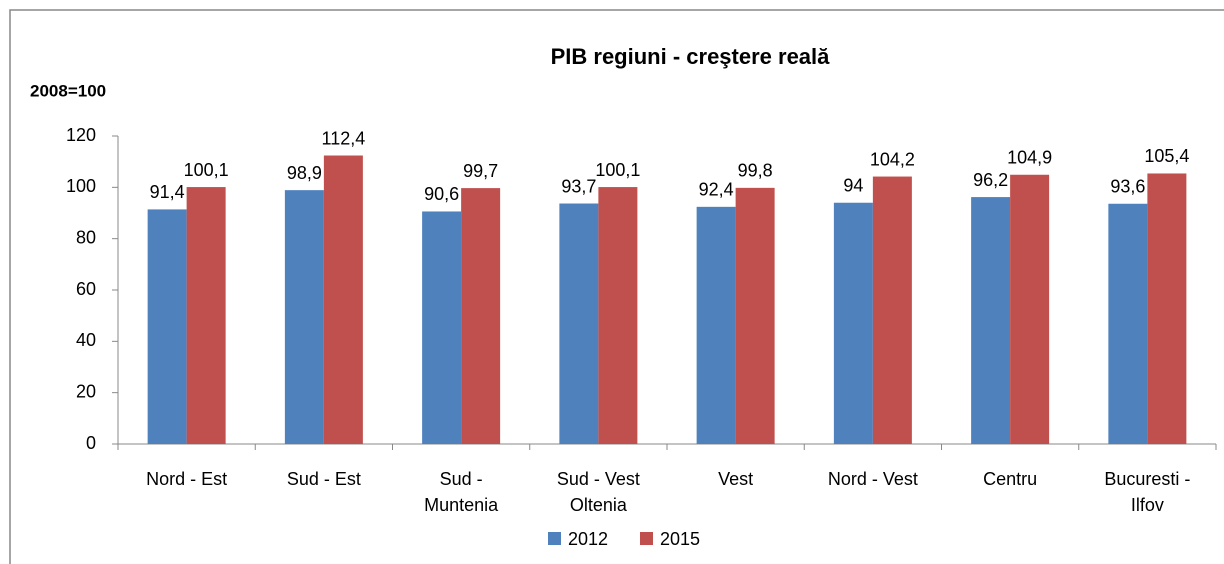 The image size is (1224, 564). What do you see at coordinates (1127, 187) in the screenshot?
I see `value-label: 93,6` at bounding box center [1127, 187].